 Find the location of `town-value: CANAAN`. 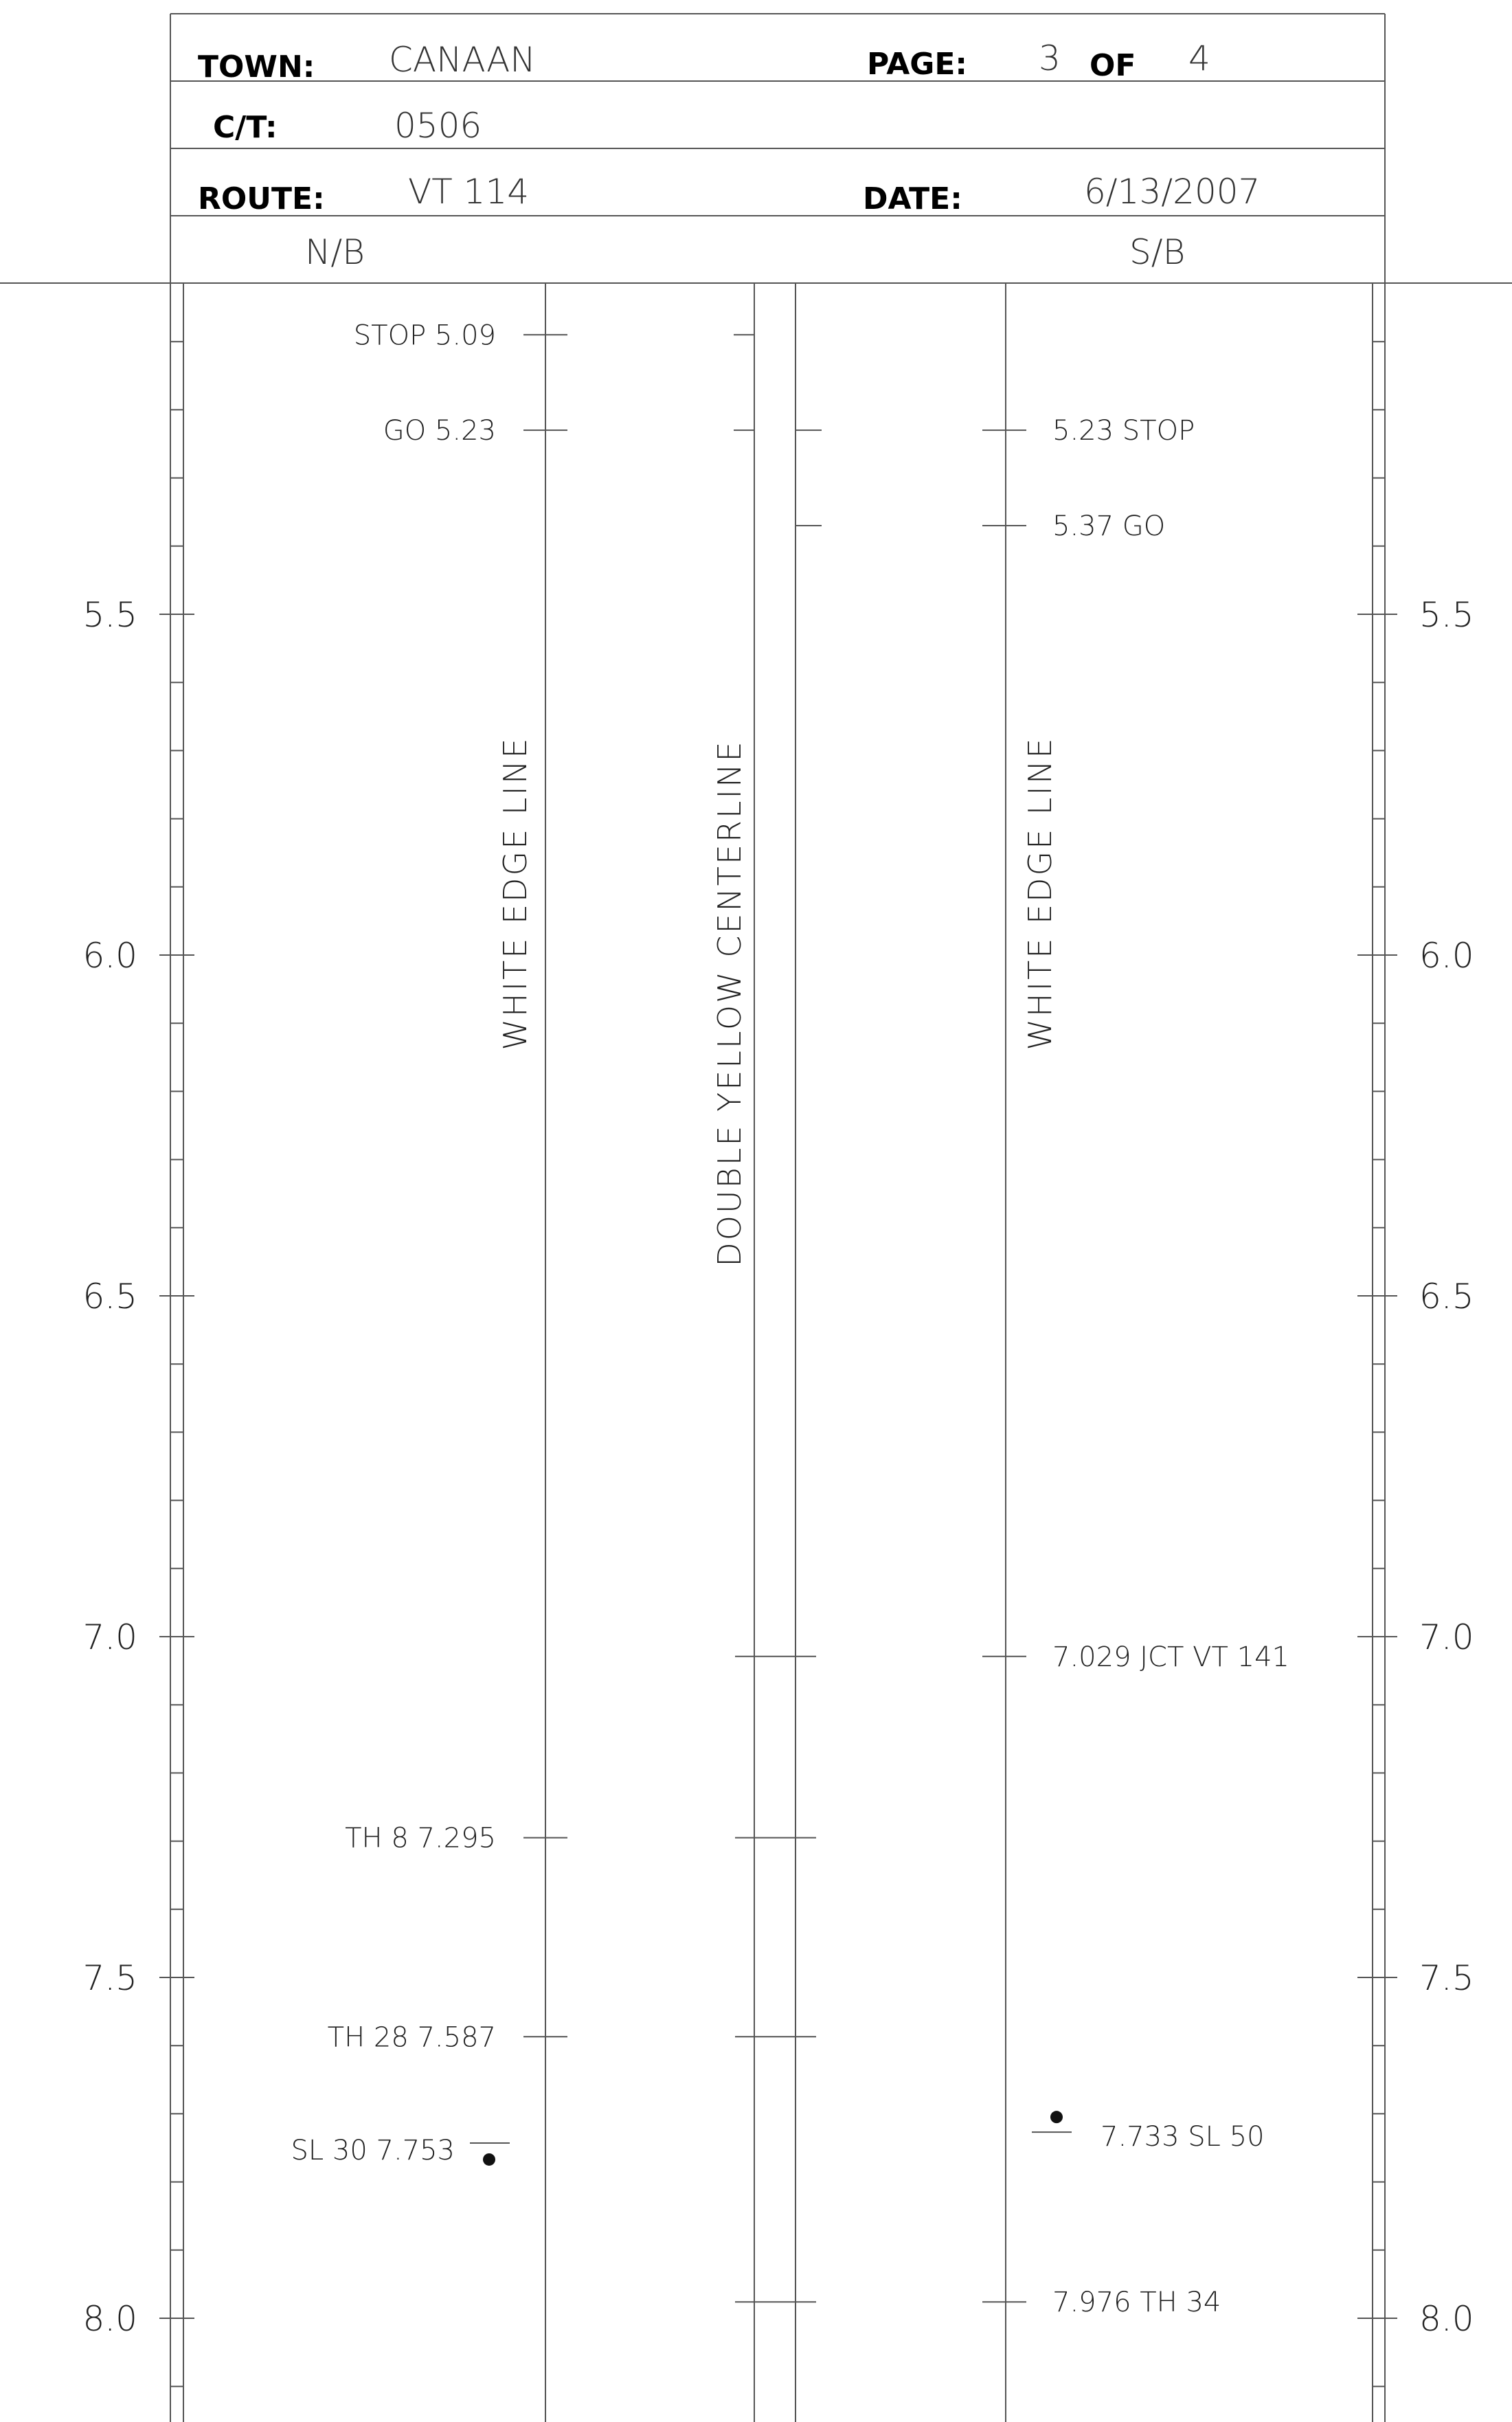

town-value: CANAAN is located at coordinates (463, 60).